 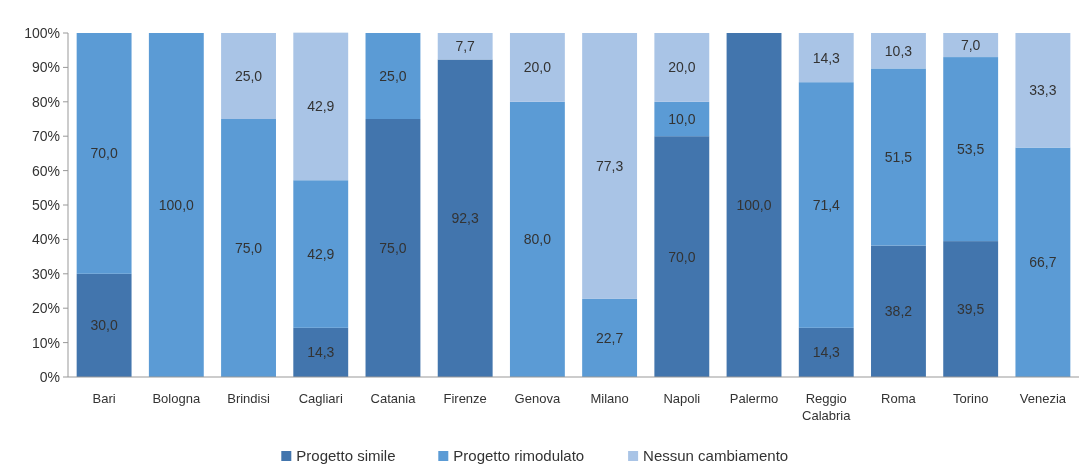 I want to click on x-tick-label: Genova, so click(x=537, y=398).